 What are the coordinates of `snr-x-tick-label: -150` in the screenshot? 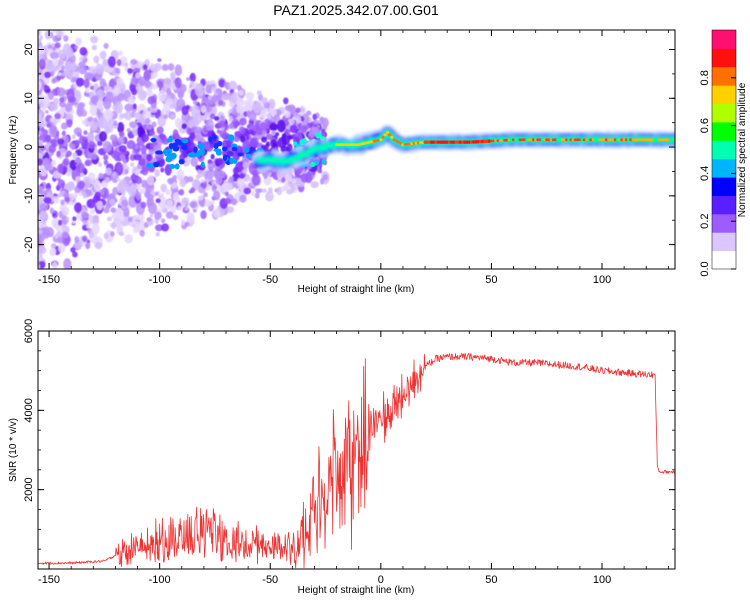 It's located at (49, 580).